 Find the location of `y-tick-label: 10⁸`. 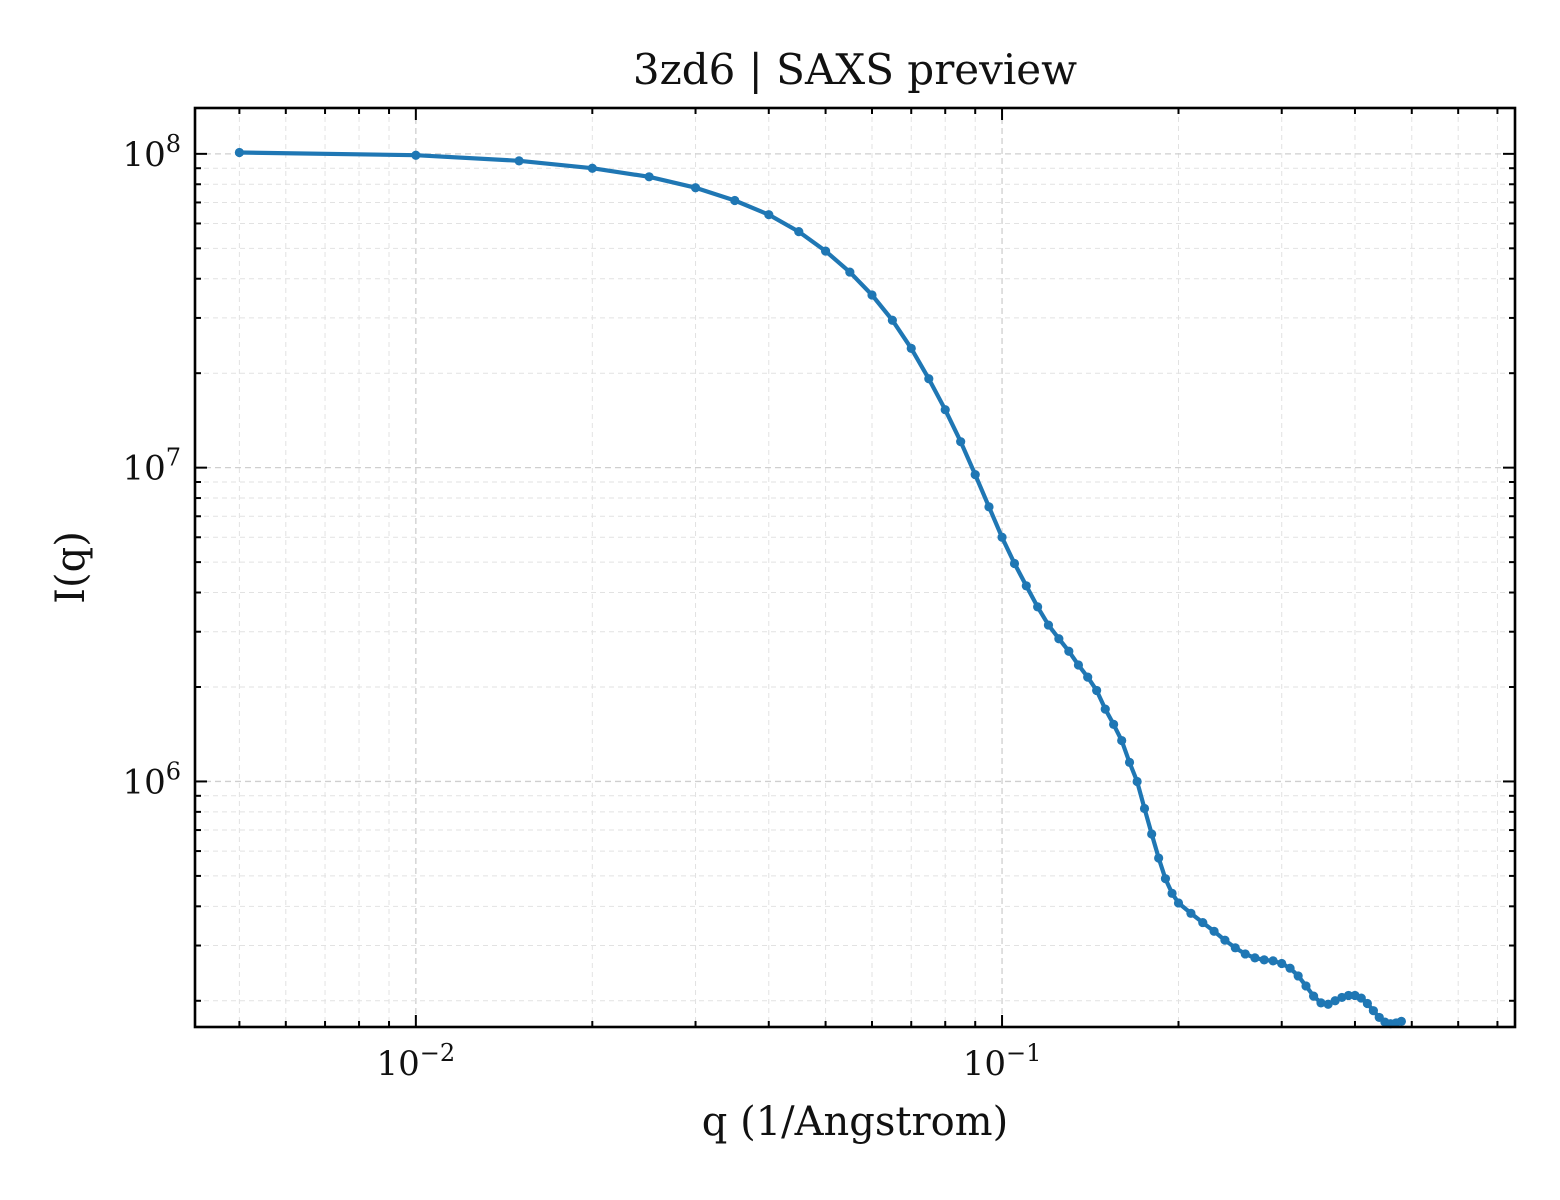

y-tick-label: 10⁸ is located at coordinates (151, 152).